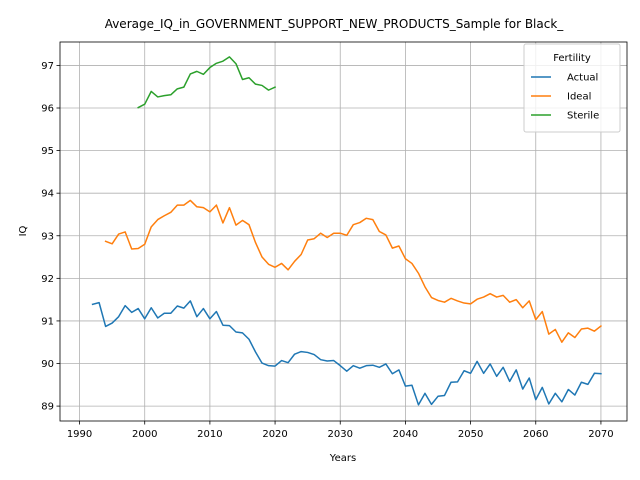 This screenshot has width=640, height=480. Describe the element at coordinates (470, 434) in the screenshot. I see `x-tick-label: 2050` at that location.